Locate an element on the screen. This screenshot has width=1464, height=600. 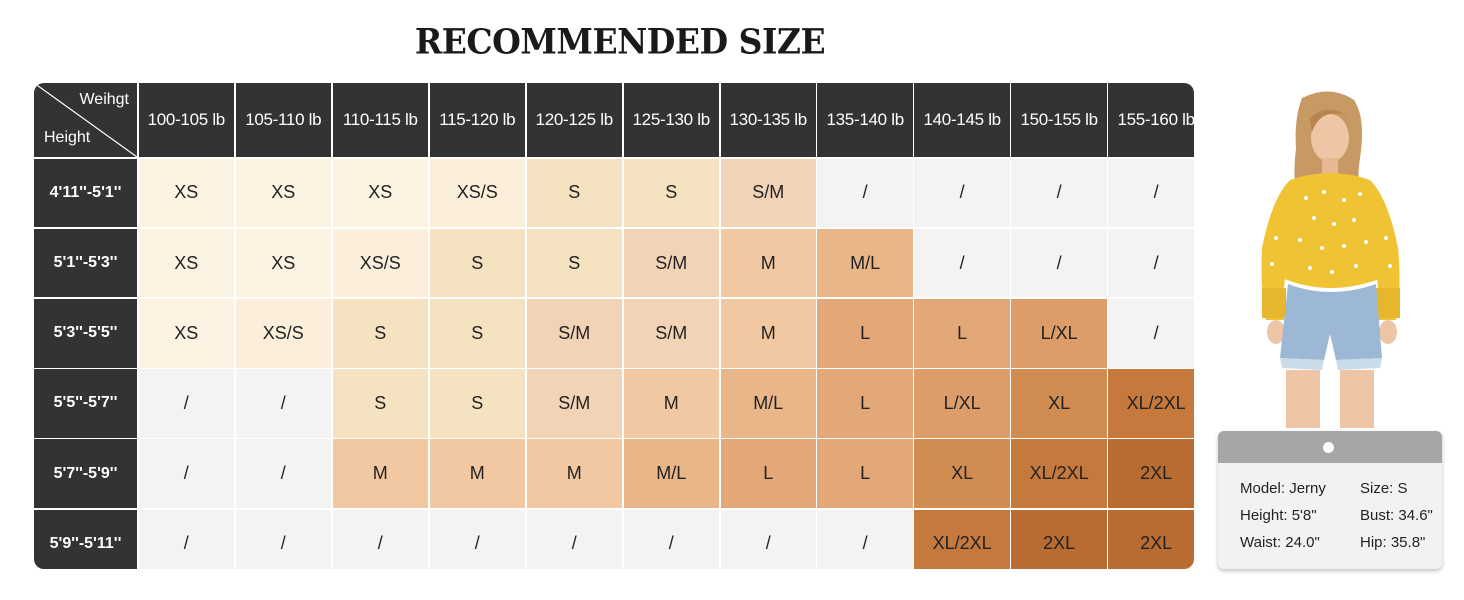
weight-header-2: 110-115 lb is located at coordinates (380, 120).